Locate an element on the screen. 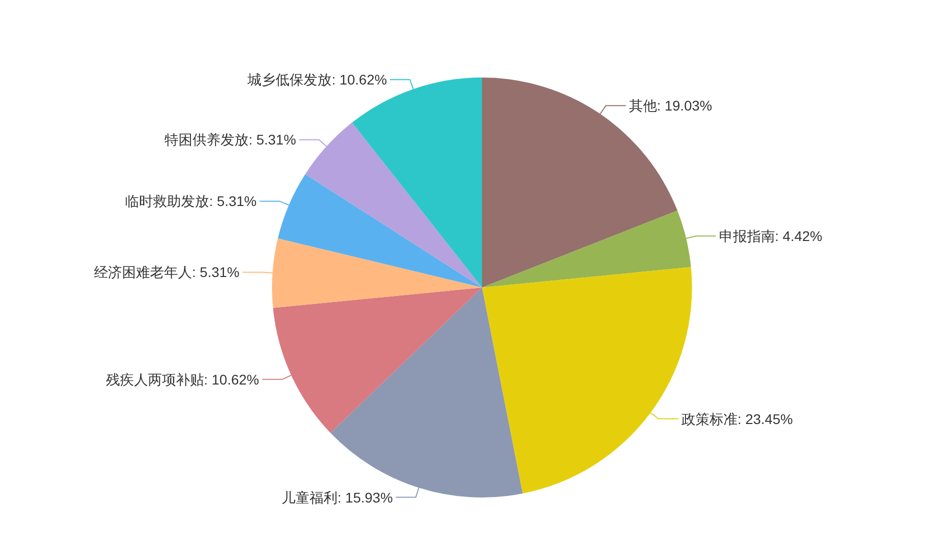 The image size is (925, 551). slice-label: 政策标准: 23.45% is located at coordinates (737, 418).